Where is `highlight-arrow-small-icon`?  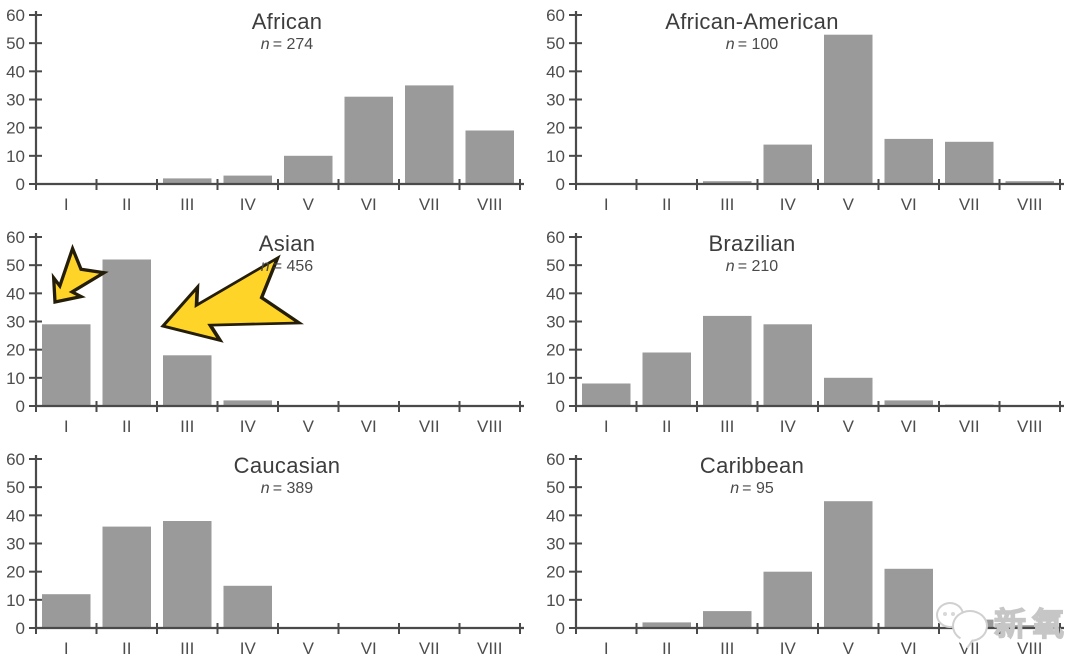 highlight-arrow-small-icon is located at coordinates (80, 274).